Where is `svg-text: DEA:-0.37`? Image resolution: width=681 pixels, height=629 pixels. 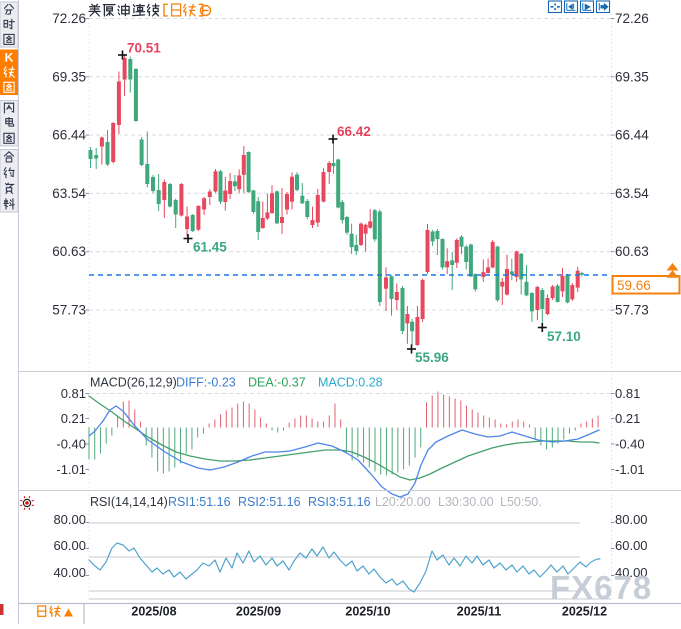
svg-text: DEA:-0.37 is located at coordinates (277, 383).